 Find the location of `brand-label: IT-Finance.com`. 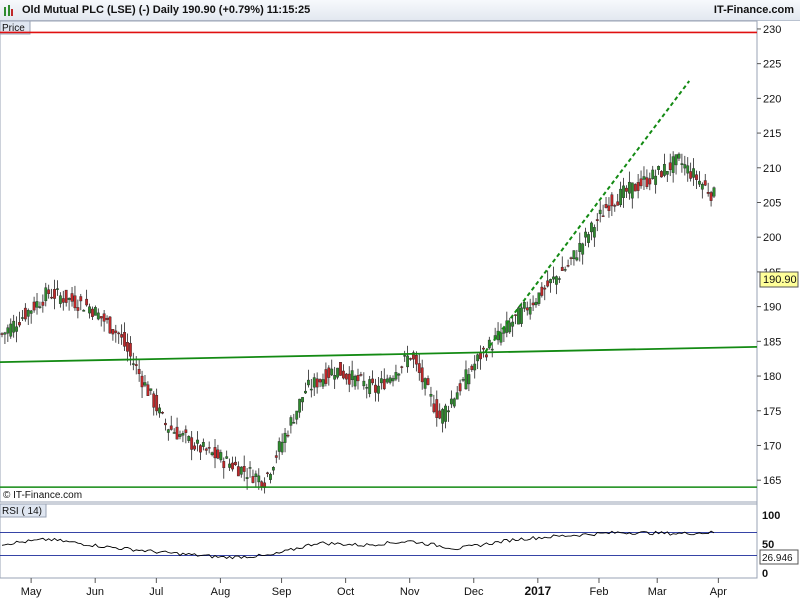

brand-label: IT-Finance.com is located at coordinates (753, 10).